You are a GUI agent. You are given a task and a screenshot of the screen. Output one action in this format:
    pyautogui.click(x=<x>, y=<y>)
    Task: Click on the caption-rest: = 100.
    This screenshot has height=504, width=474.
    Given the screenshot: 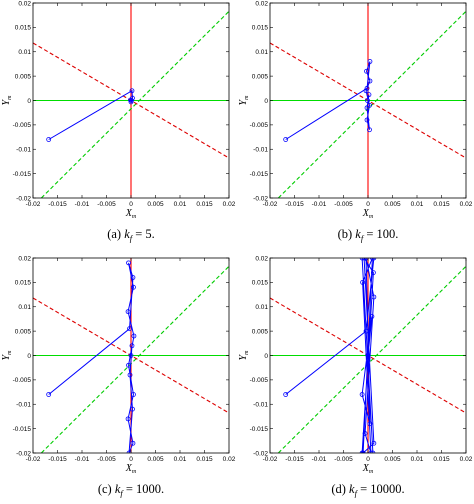 What is the action you would take?
    pyautogui.click(x=380, y=234)
    